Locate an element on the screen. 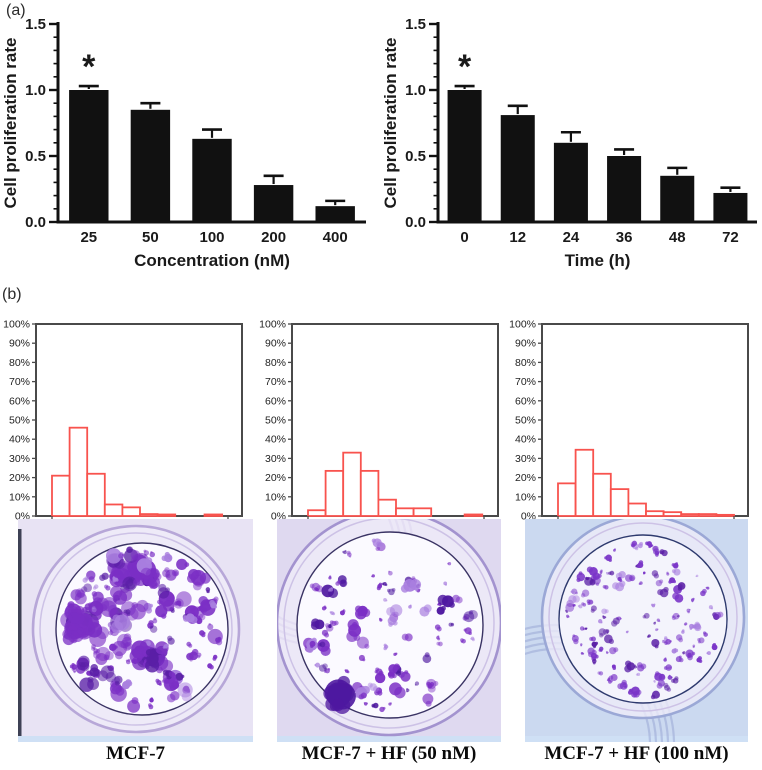 This screenshot has height=770, width=762. svg-text: 0 is located at coordinates (464, 237).